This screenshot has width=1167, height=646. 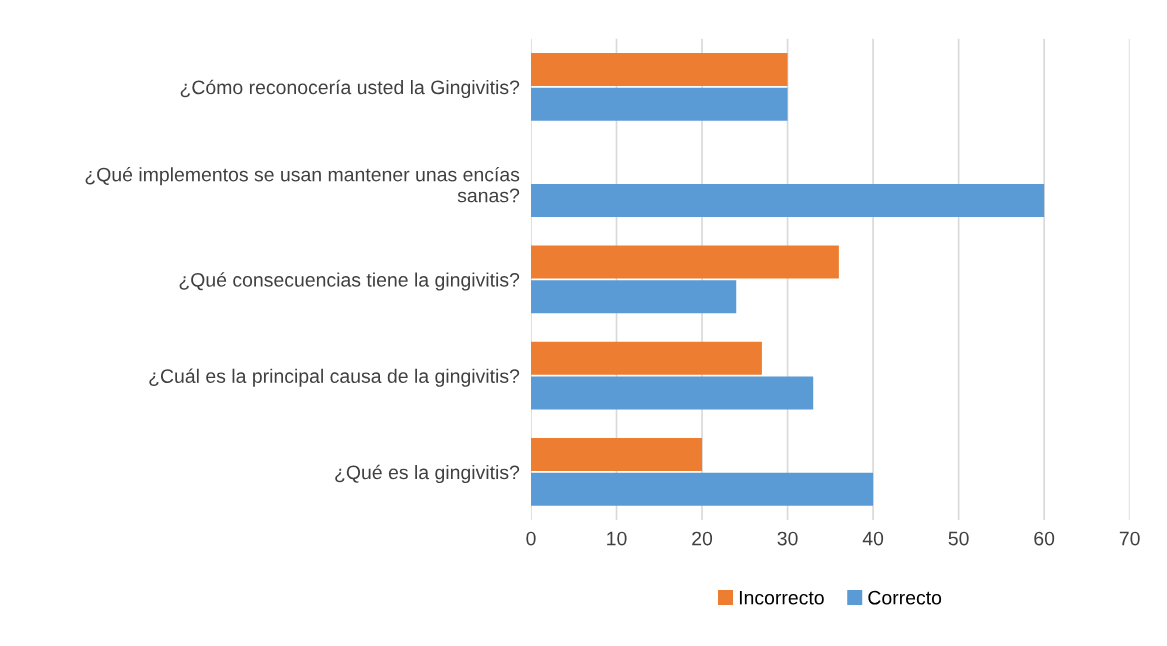 What do you see at coordinates (302, 184) in the screenshot?
I see `y-tick-label: ¿Qué implementos se usan mantener unas encías sanas?` at bounding box center [302, 184].